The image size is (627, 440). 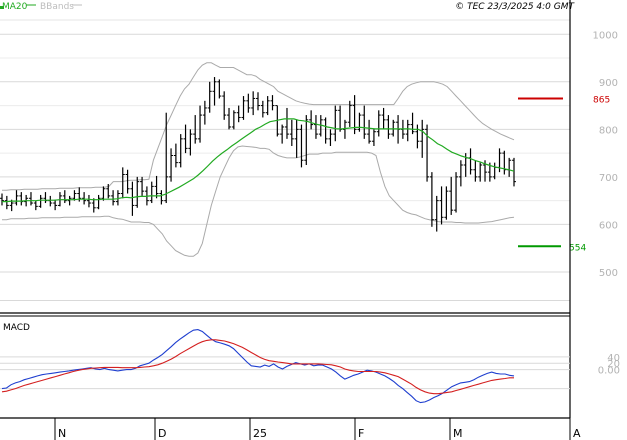 What do you see at coordinates (2, 7) in the screenshot?
I see `ma20-legend-swatch-left` at bounding box center [2, 7].